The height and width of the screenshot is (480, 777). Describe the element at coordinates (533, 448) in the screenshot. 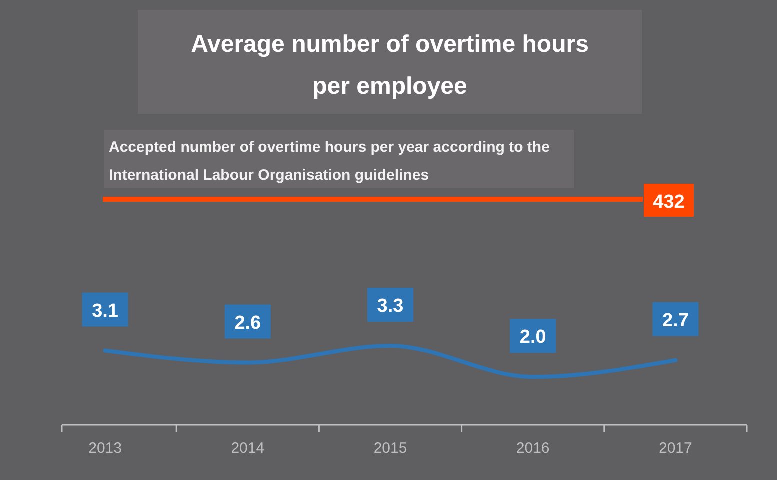

I see `x-tick-label: 2016` at that location.